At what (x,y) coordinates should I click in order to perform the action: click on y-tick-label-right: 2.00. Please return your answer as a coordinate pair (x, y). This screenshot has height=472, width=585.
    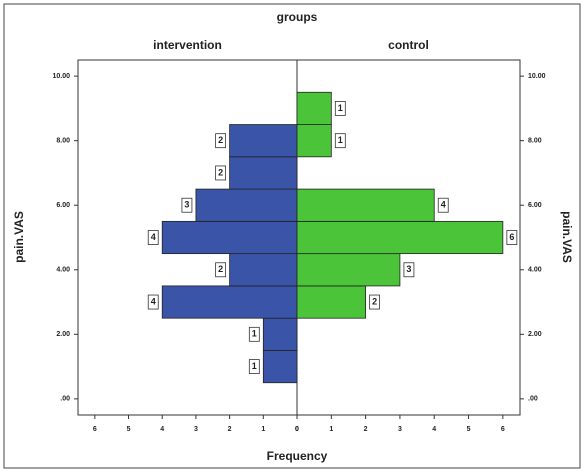
    Looking at the image, I should click on (535, 334).